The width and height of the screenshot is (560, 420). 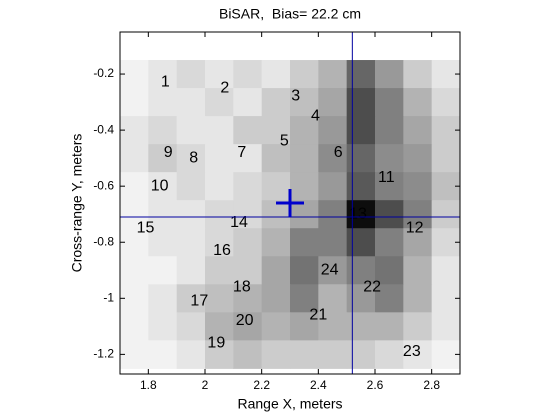 I want to click on annotation: 2, so click(x=224, y=87).